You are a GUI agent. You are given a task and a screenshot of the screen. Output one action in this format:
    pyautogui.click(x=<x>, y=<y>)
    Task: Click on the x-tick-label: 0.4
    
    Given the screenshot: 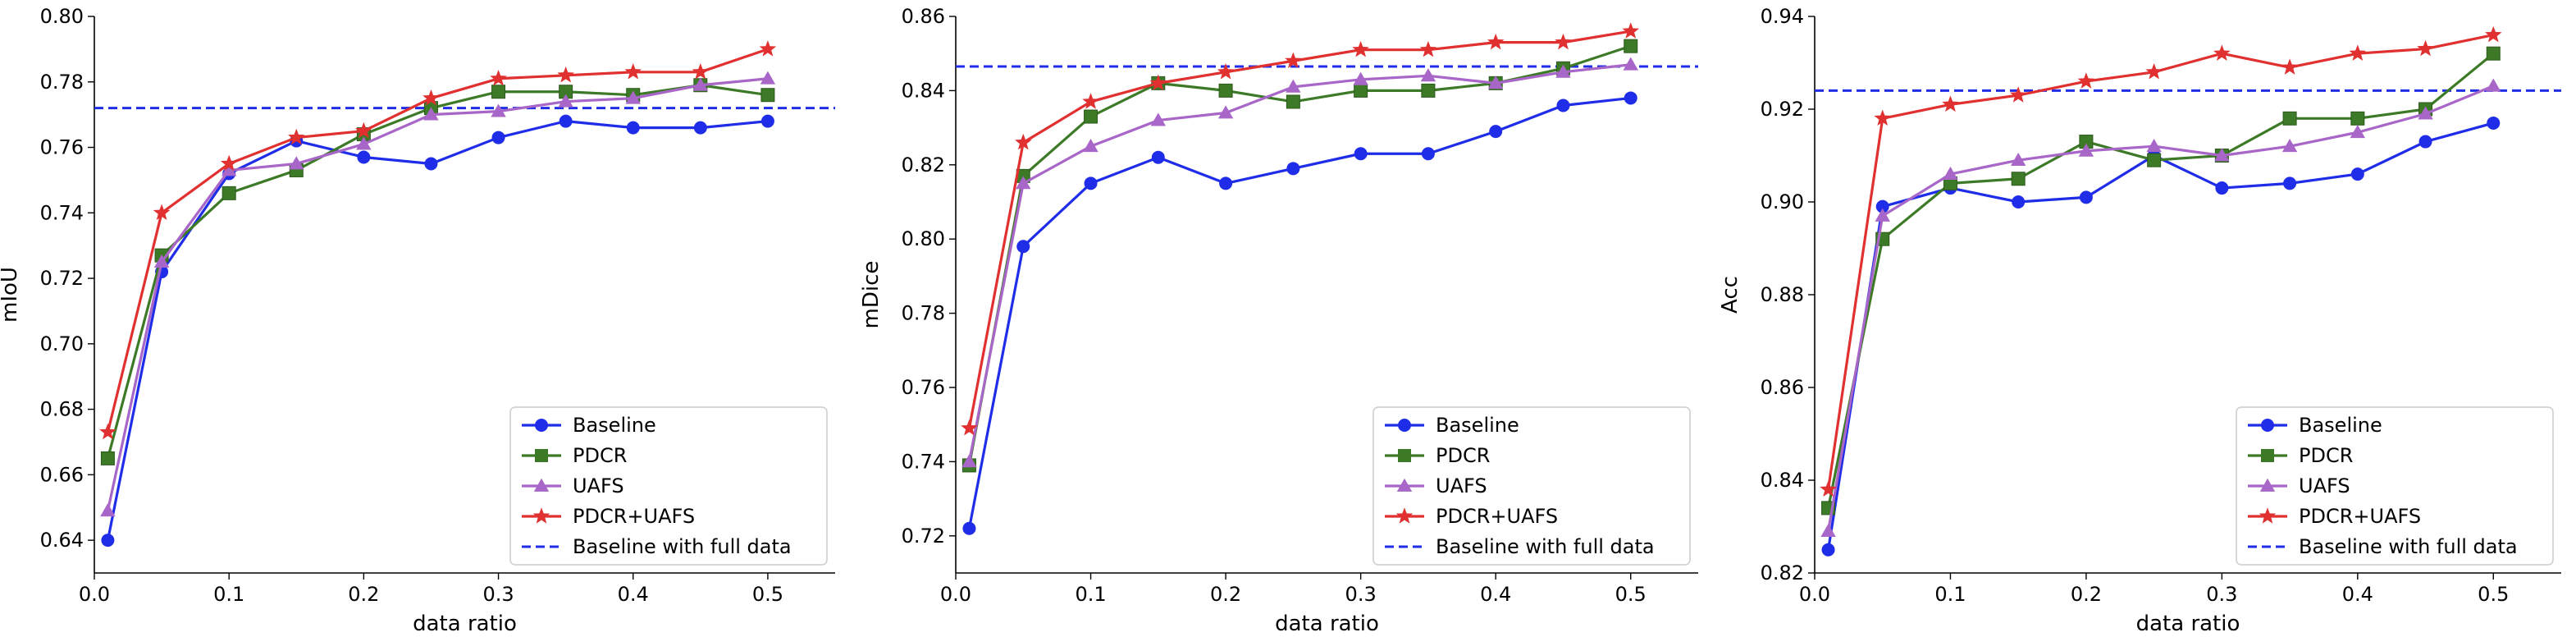 What is the action you would take?
    pyautogui.click(x=633, y=594)
    